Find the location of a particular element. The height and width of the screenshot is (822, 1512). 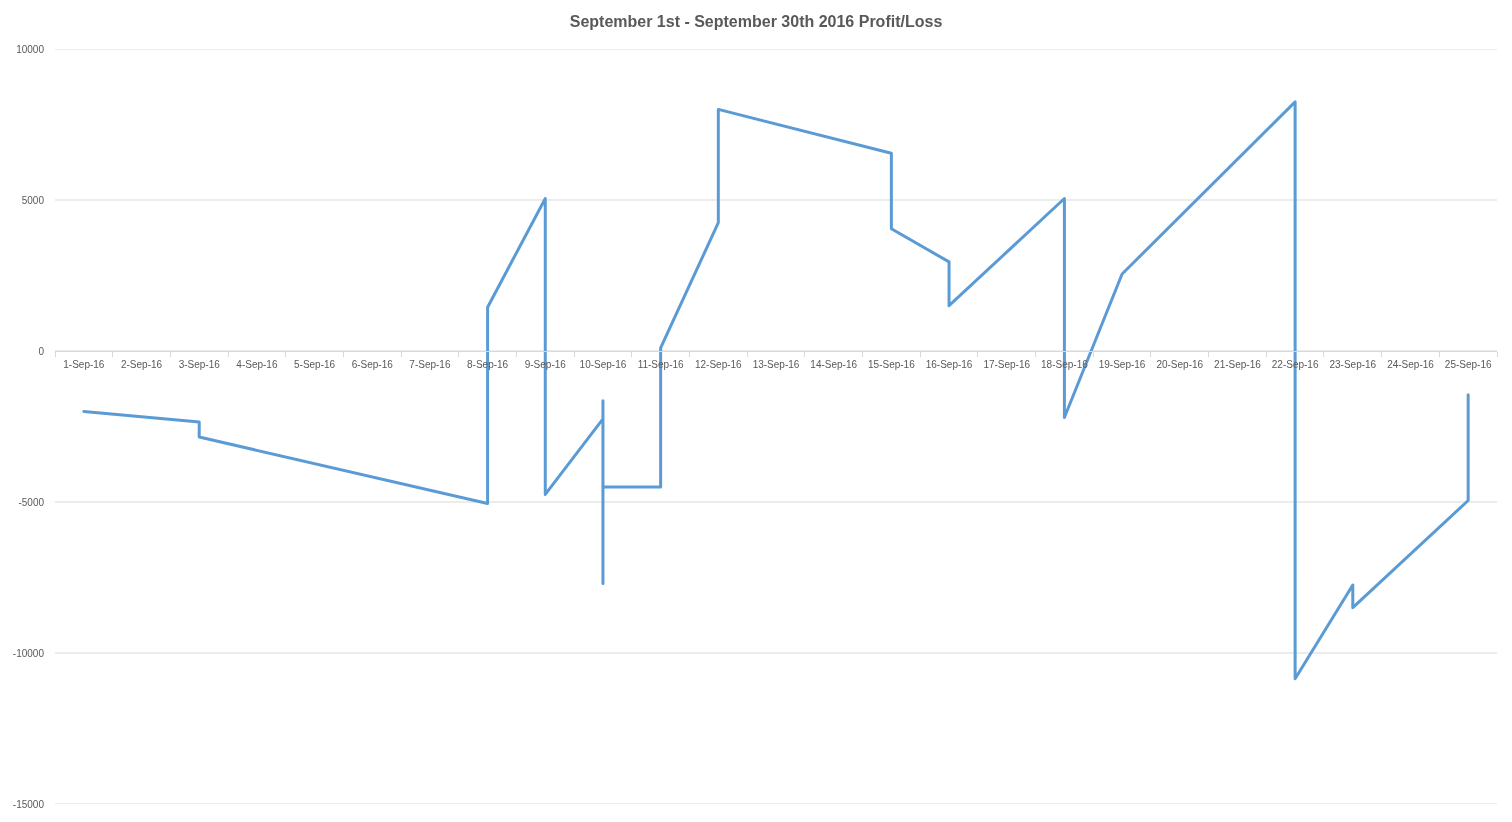

y-tick-label: -10000 is located at coordinates (28, 653).